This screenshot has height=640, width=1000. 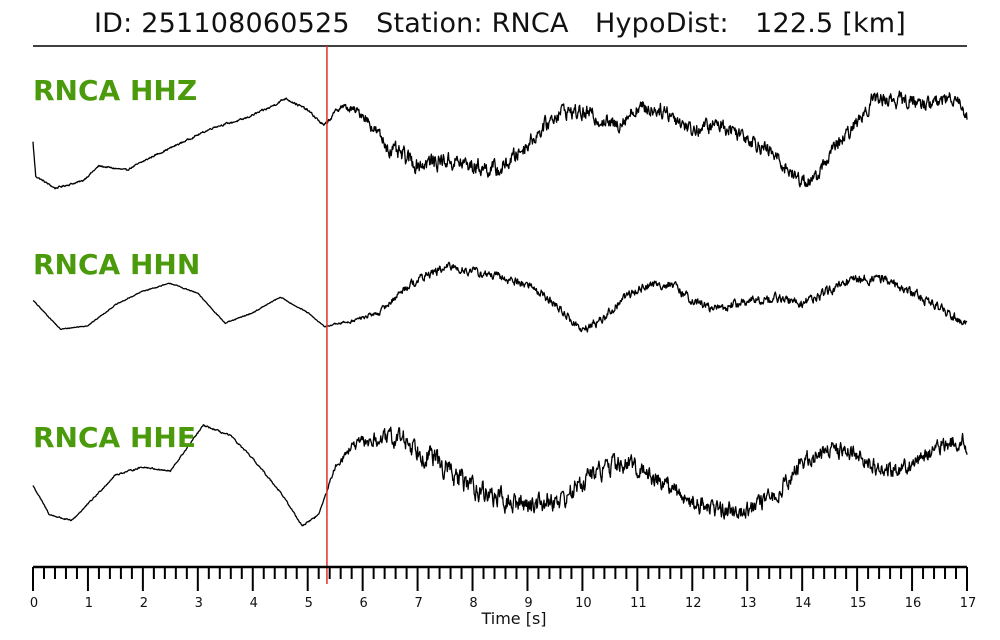 What do you see at coordinates (309, 603) in the screenshot?
I see `x-tick-label: 5` at bounding box center [309, 603].